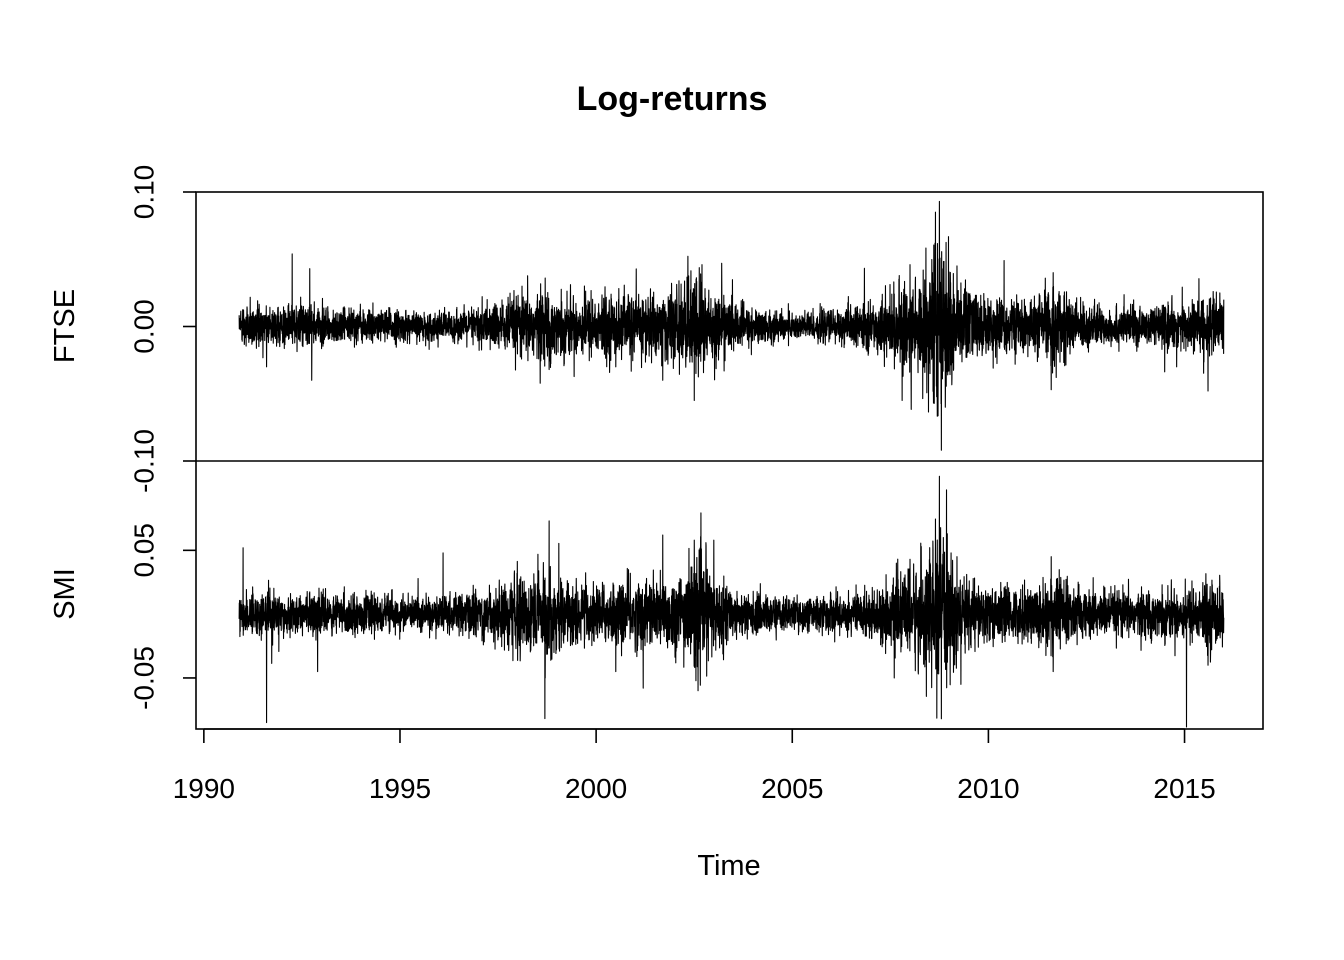 Image resolution: width=1344 pixels, height=960 pixels. Describe the element at coordinates (672, 99) in the screenshot. I see `chart-title: Log-returns` at that location.